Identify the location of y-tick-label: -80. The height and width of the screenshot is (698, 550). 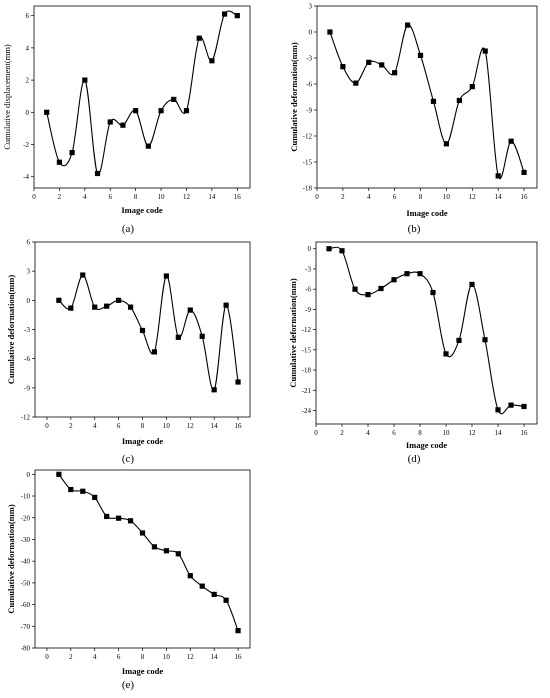
(26, 649).